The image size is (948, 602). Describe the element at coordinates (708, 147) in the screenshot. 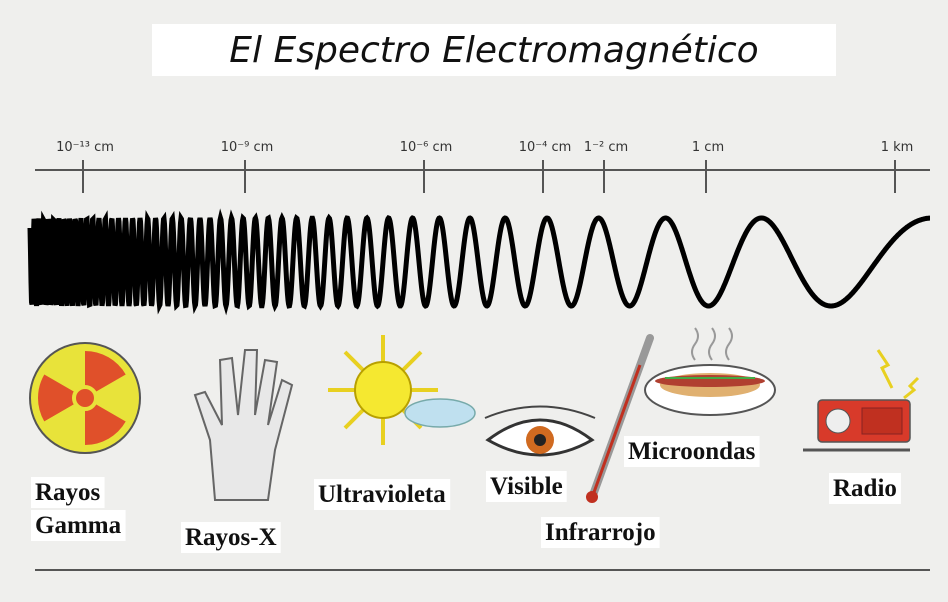

I see `scale-label: 1 cm` at that location.